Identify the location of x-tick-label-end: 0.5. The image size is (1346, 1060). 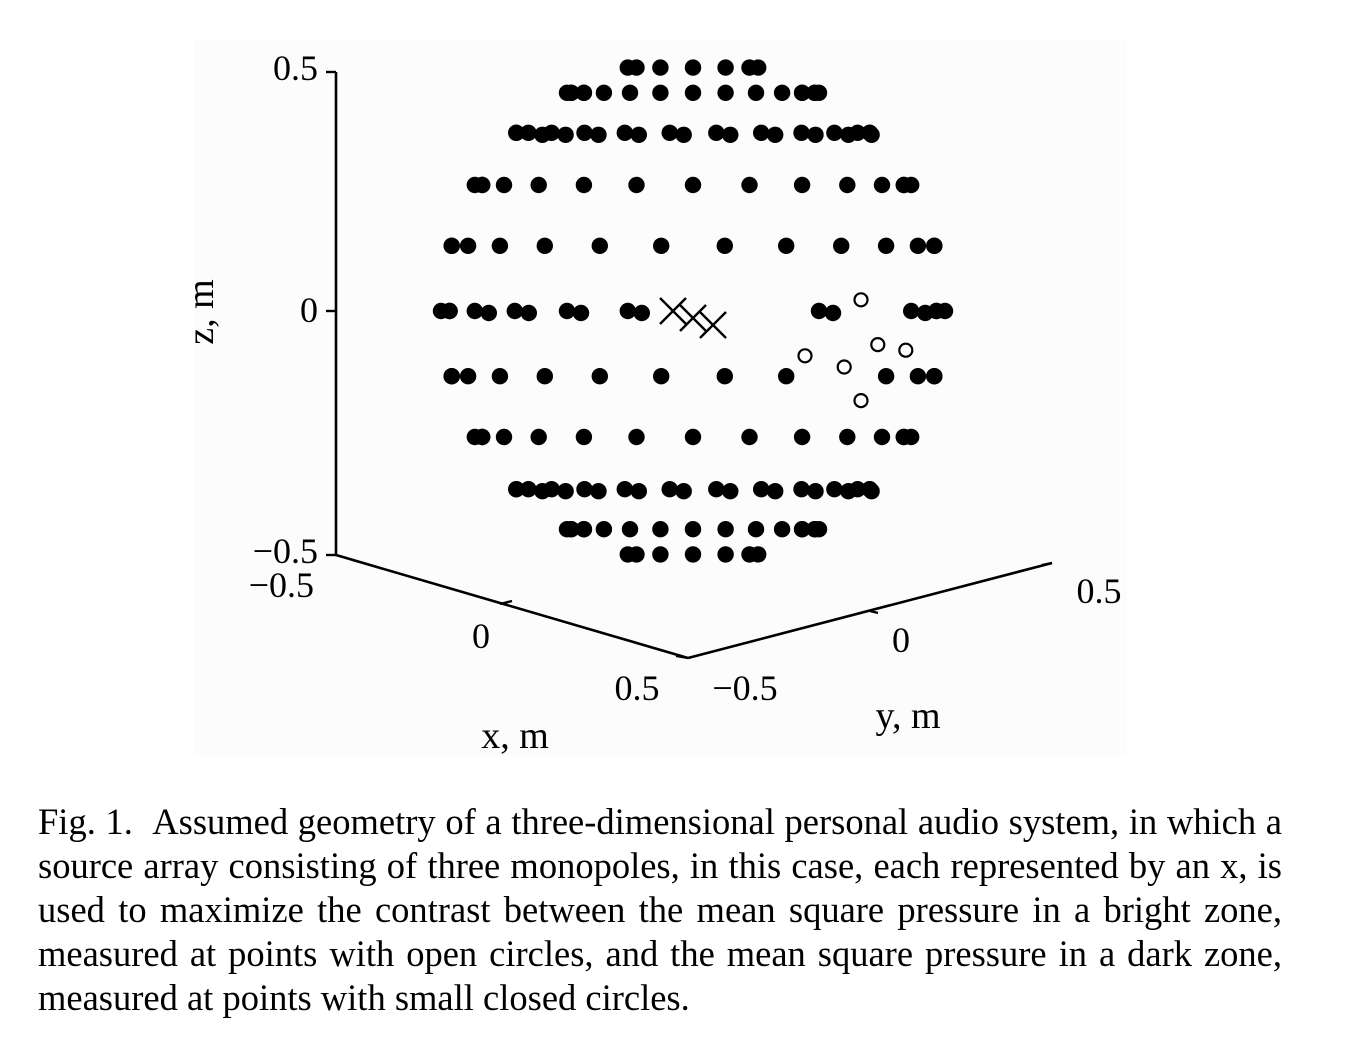
(637, 688).